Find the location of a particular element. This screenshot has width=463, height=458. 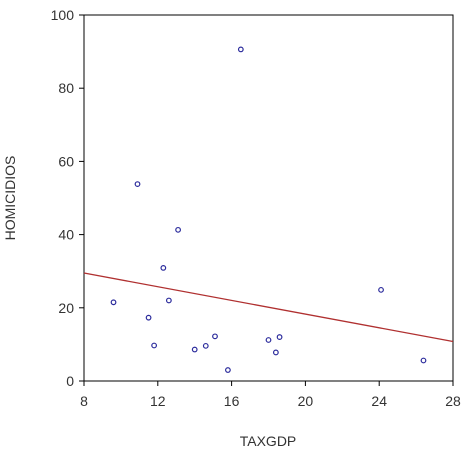

y-tick-label: 60 is located at coordinates (66, 161).